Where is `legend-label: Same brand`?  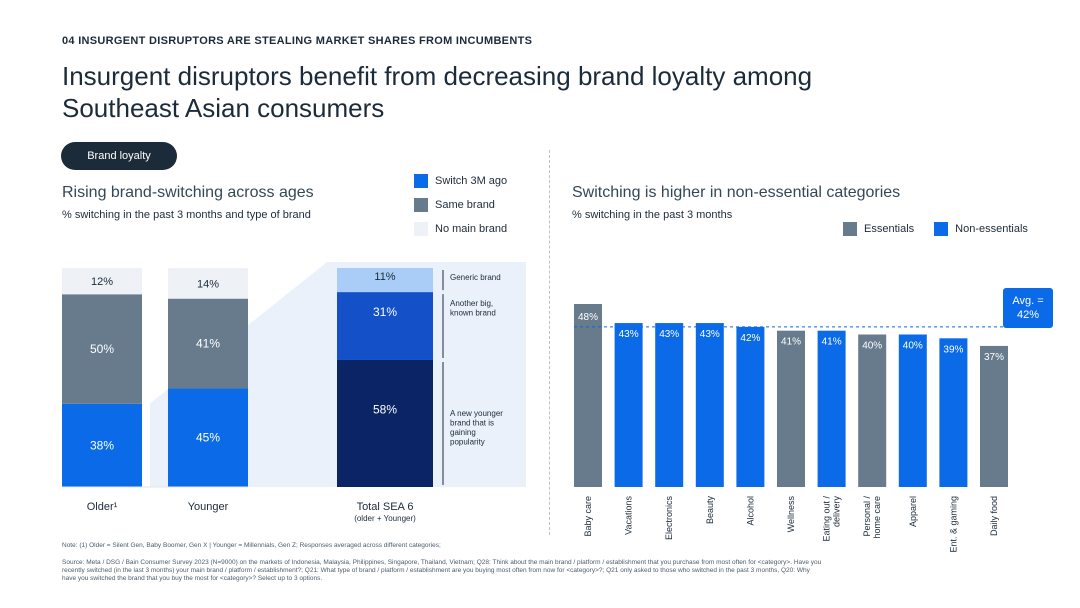
legend-label: Same brand is located at coordinates (465, 205).